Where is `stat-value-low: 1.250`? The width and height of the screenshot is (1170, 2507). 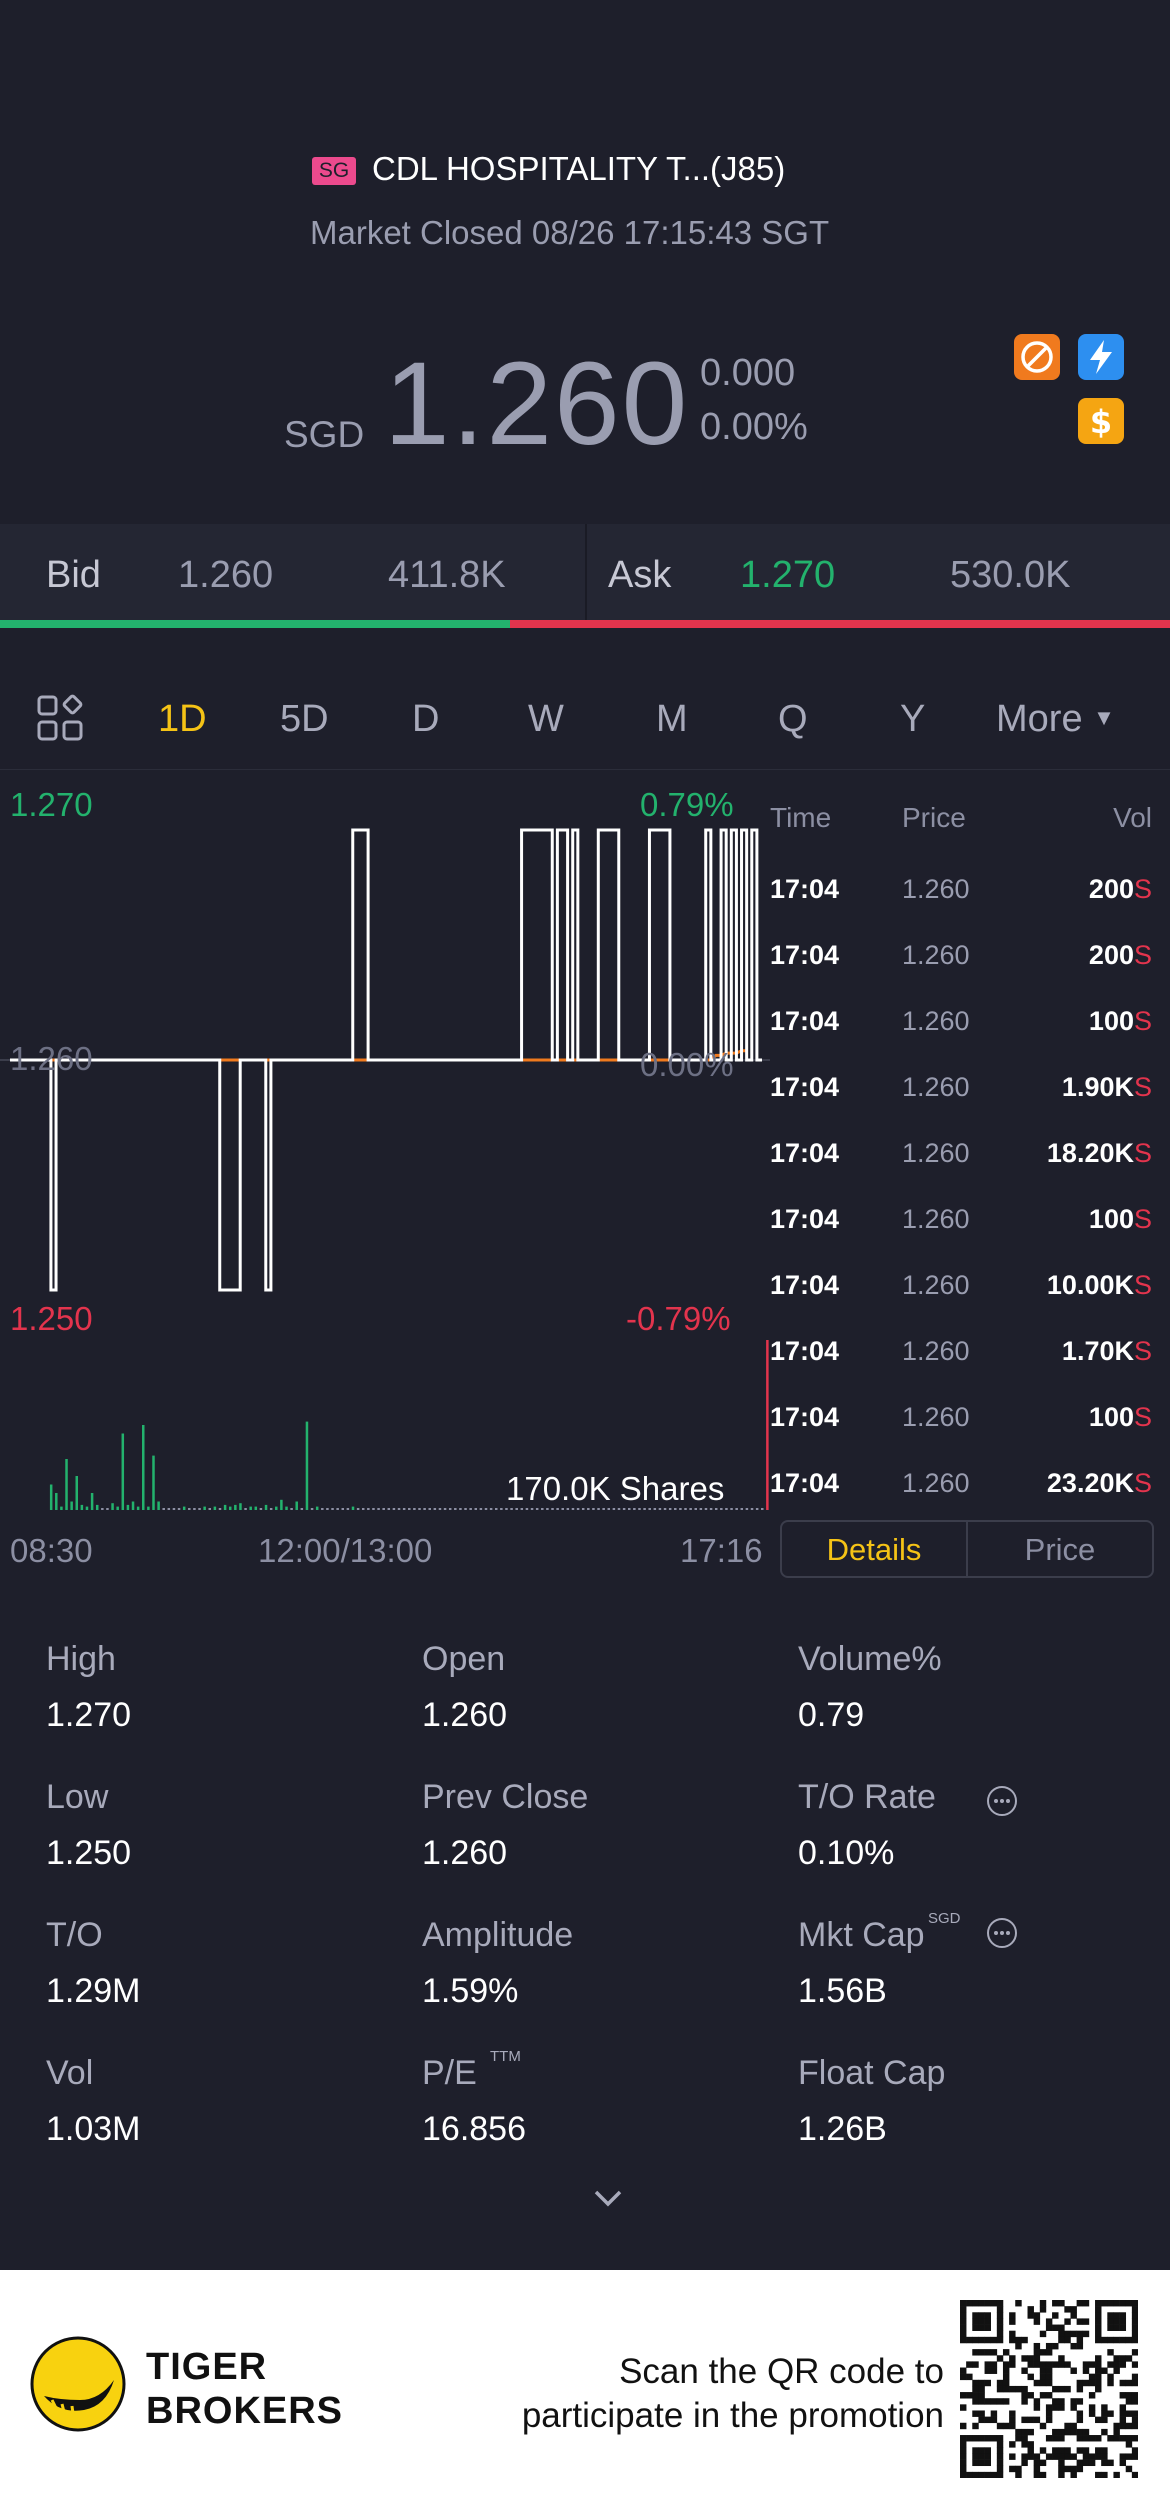
stat-value-low: 1.250 is located at coordinates (89, 1853).